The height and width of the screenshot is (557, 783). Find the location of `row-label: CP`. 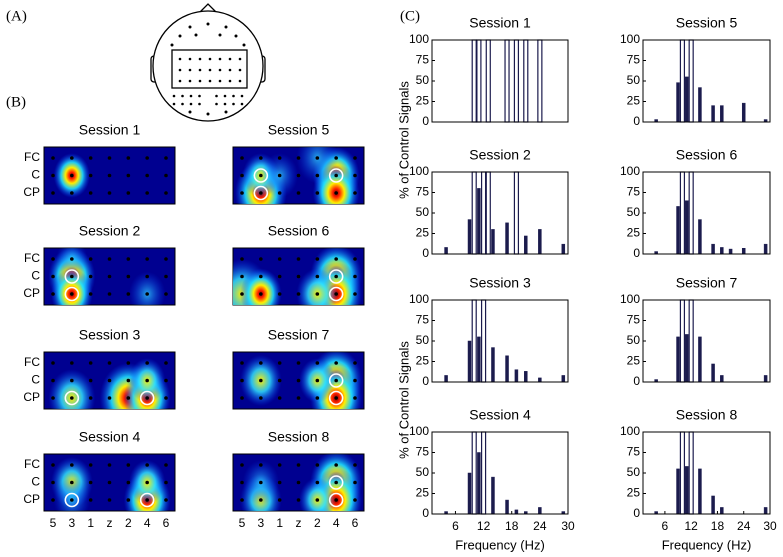

row-label: CP is located at coordinates (31, 499).